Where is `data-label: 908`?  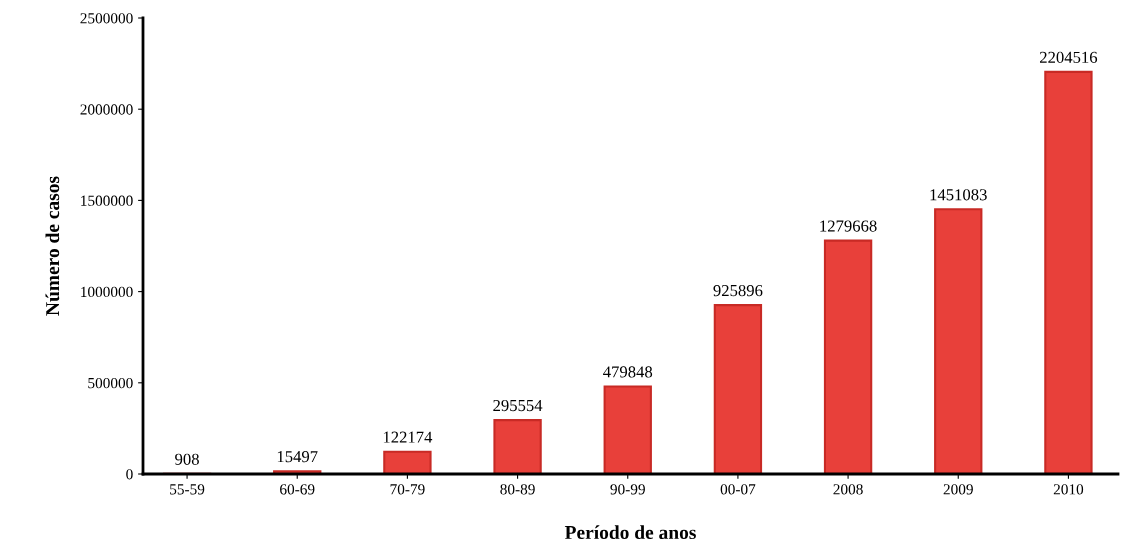
data-label: 908 is located at coordinates (187, 459).